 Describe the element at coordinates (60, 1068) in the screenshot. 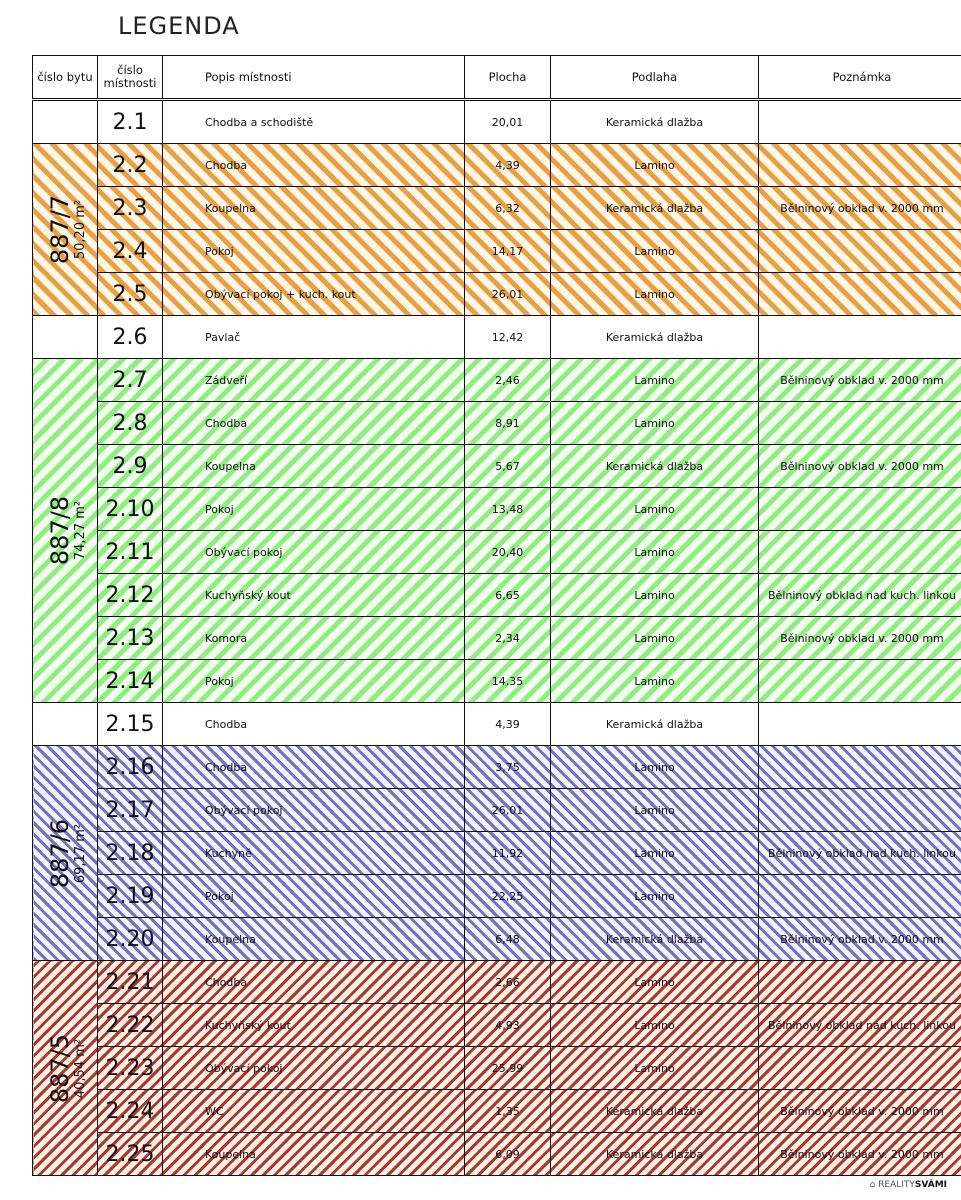

I see `apartment-code: 887/5` at that location.